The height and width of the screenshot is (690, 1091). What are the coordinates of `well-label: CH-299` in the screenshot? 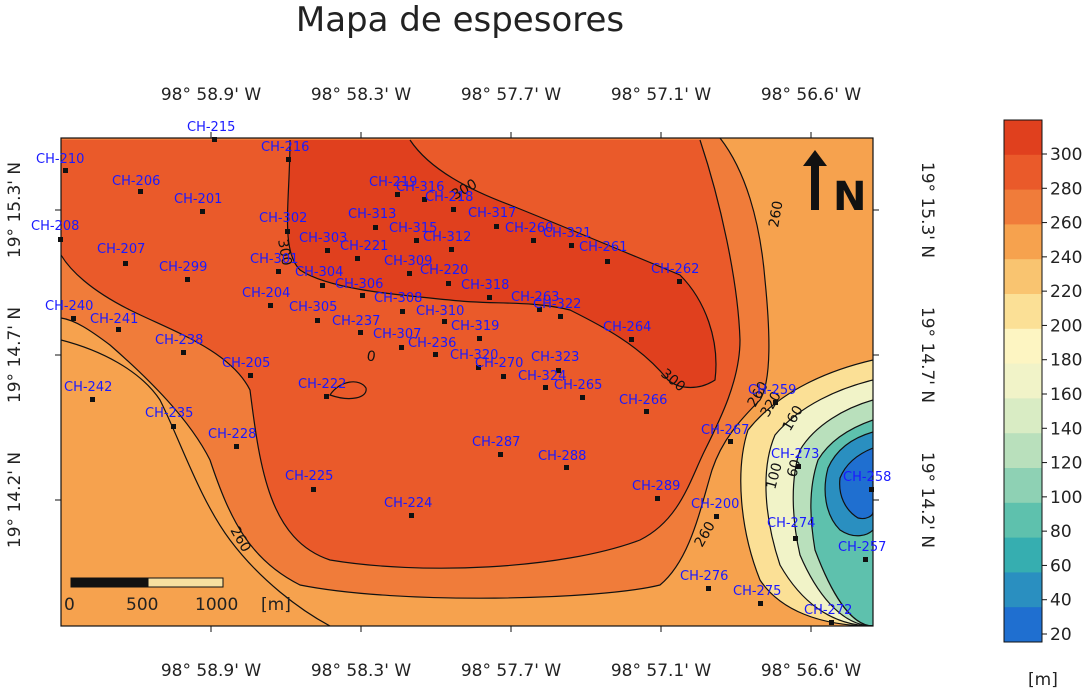 It's located at (183, 267).